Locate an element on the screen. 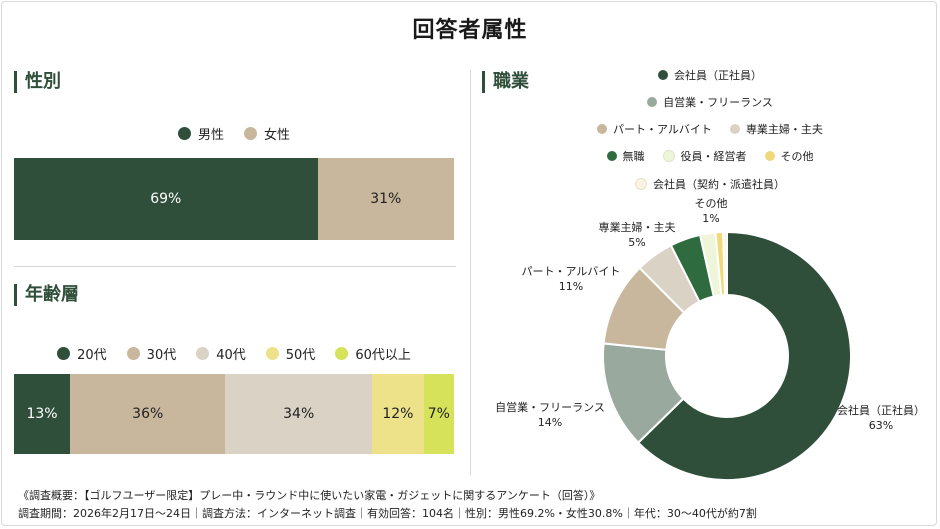  age-bar: 13% 36% 34% 12% 7% is located at coordinates (234, 414).